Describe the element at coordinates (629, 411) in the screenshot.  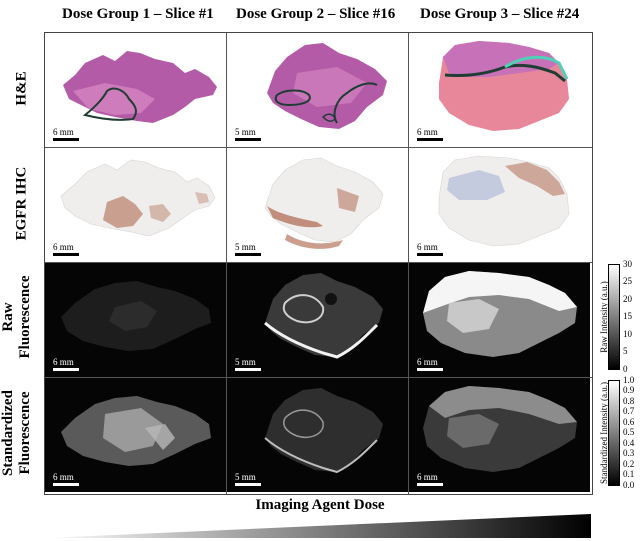
I see `std-tick-0-7: 0.7` at that location.